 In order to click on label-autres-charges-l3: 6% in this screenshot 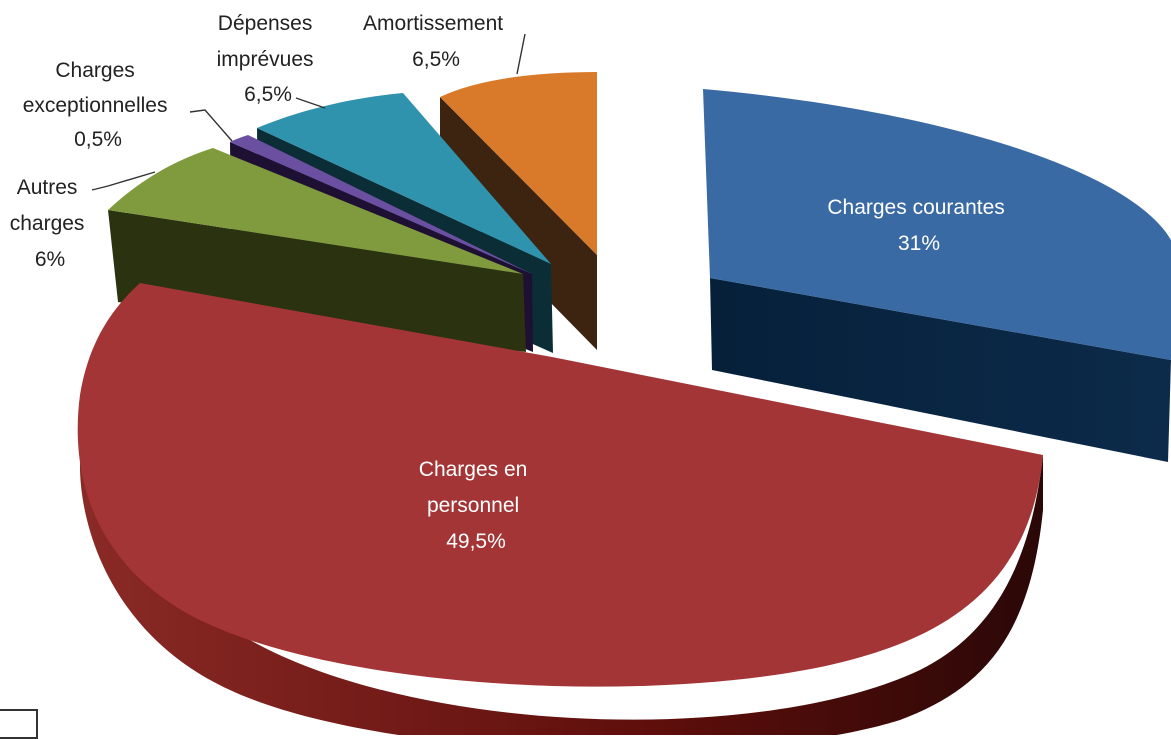, I will do `click(50, 259)`.